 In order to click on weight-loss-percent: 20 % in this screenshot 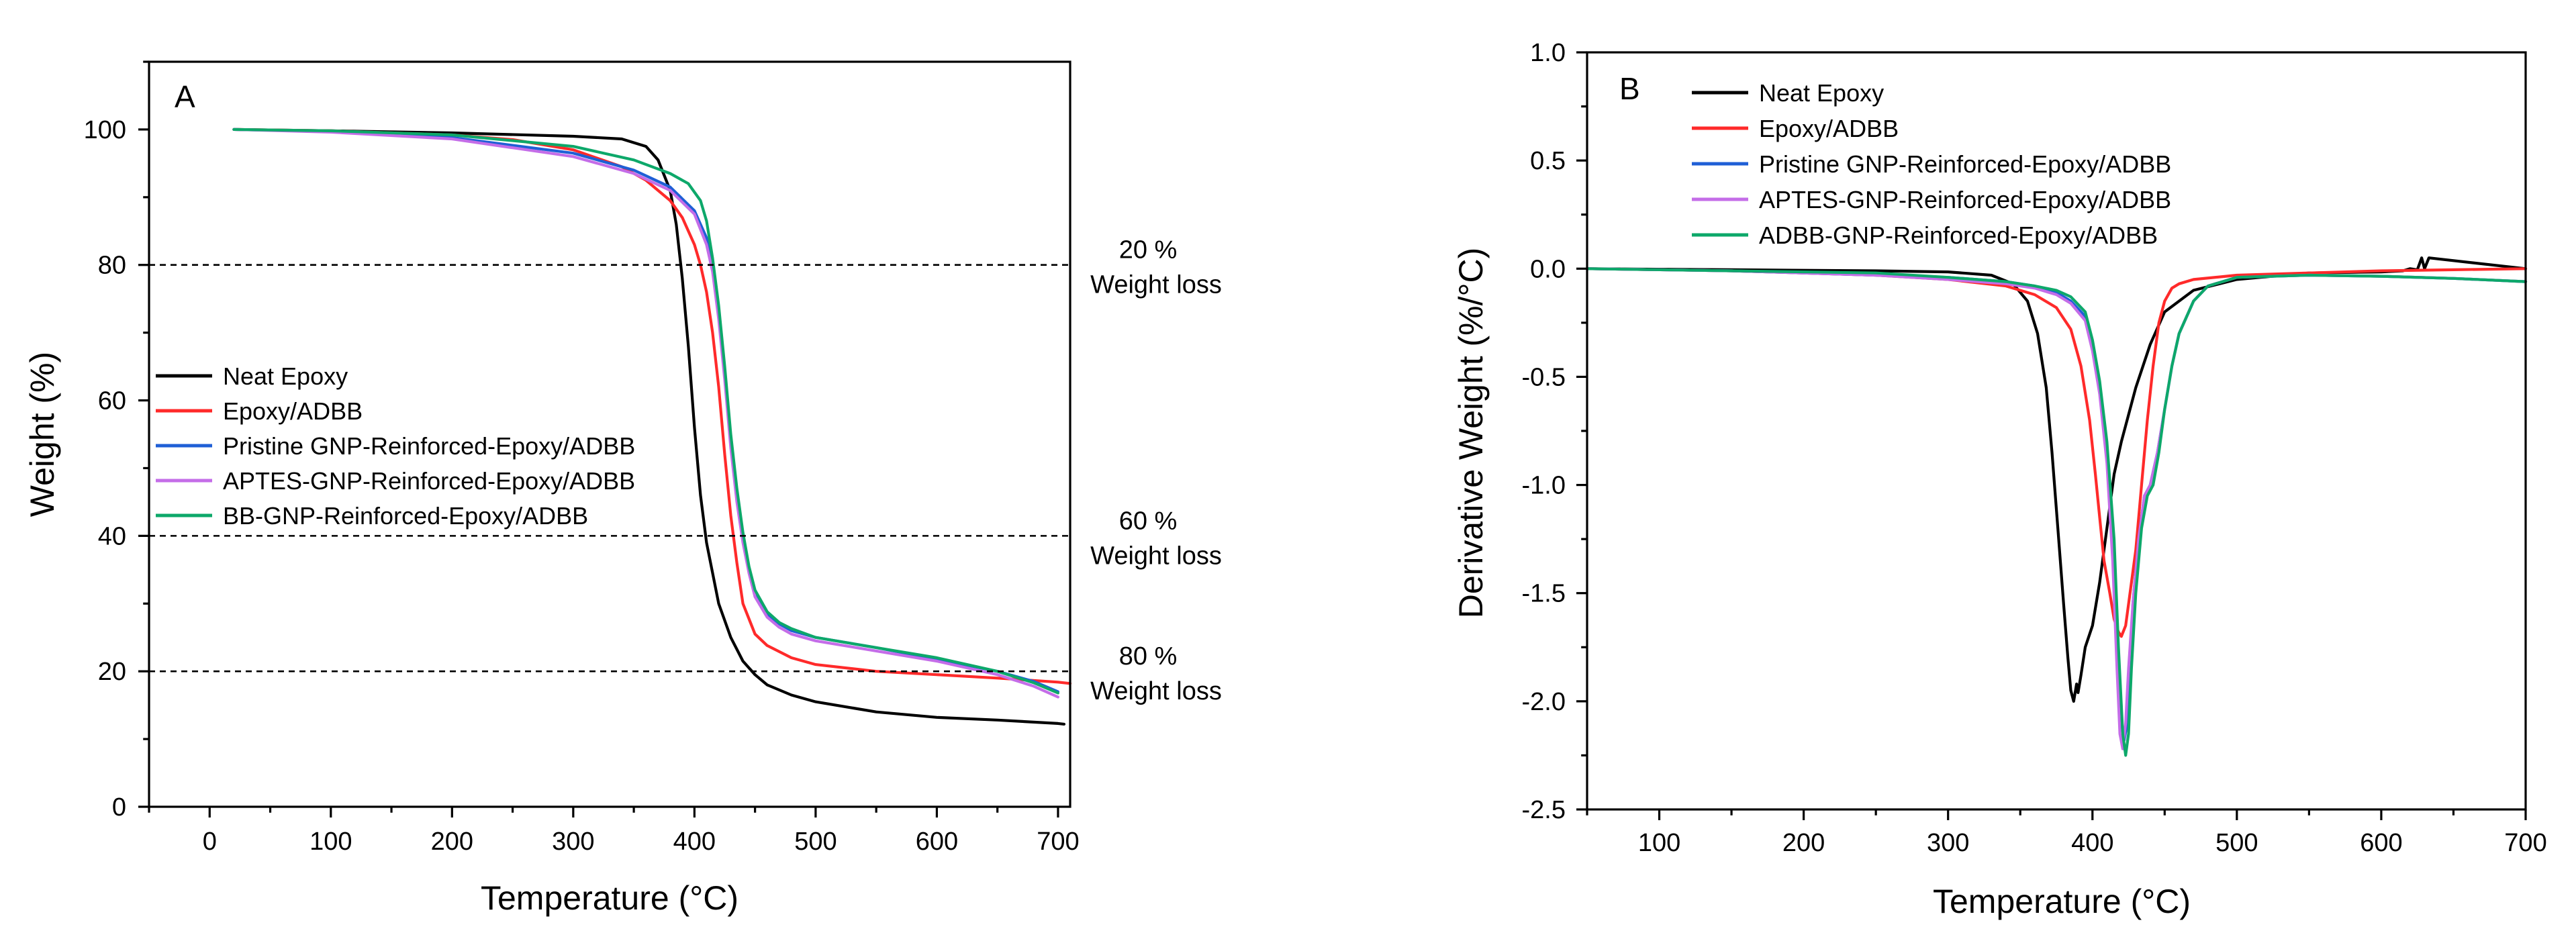, I will do `click(1148, 250)`.